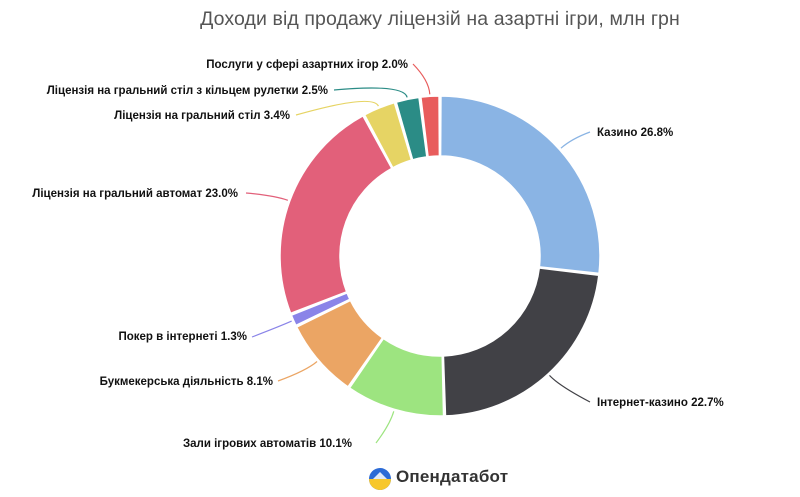 The height and width of the screenshot is (497, 800). What do you see at coordinates (202, 116) in the screenshot?
I see `slice-label-6: Ліцензія на гральний стіл 3.4%` at bounding box center [202, 116].